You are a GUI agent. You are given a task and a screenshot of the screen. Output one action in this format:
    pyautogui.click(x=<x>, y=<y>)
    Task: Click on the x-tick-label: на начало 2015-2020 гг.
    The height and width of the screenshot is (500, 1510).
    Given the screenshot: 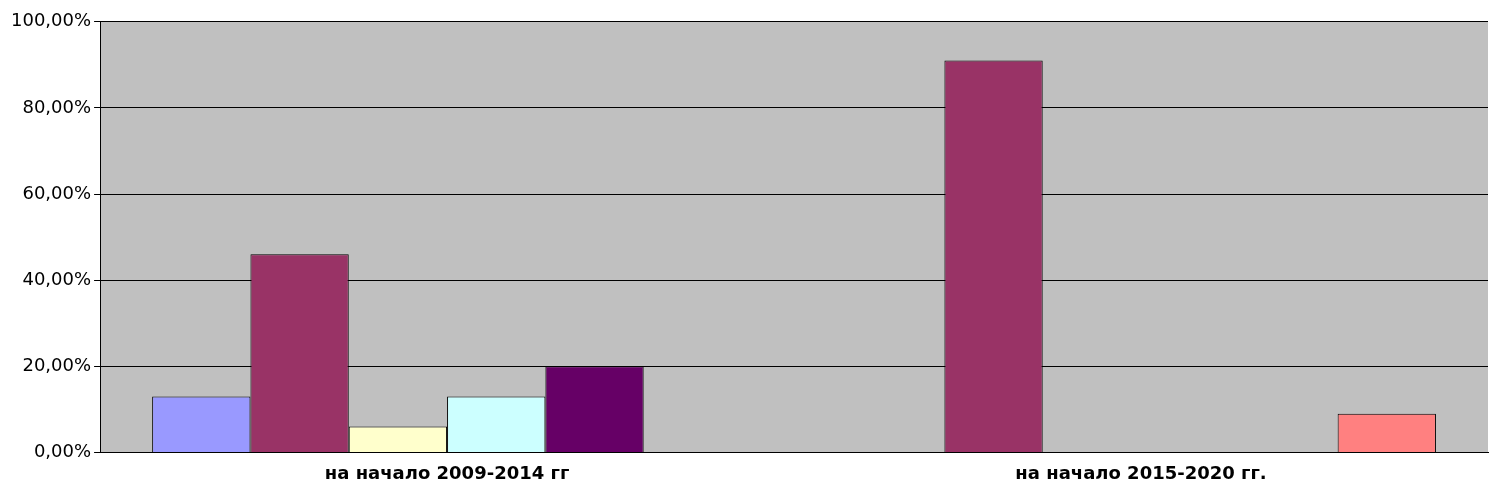 What is the action you would take?
    pyautogui.click(x=1141, y=472)
    